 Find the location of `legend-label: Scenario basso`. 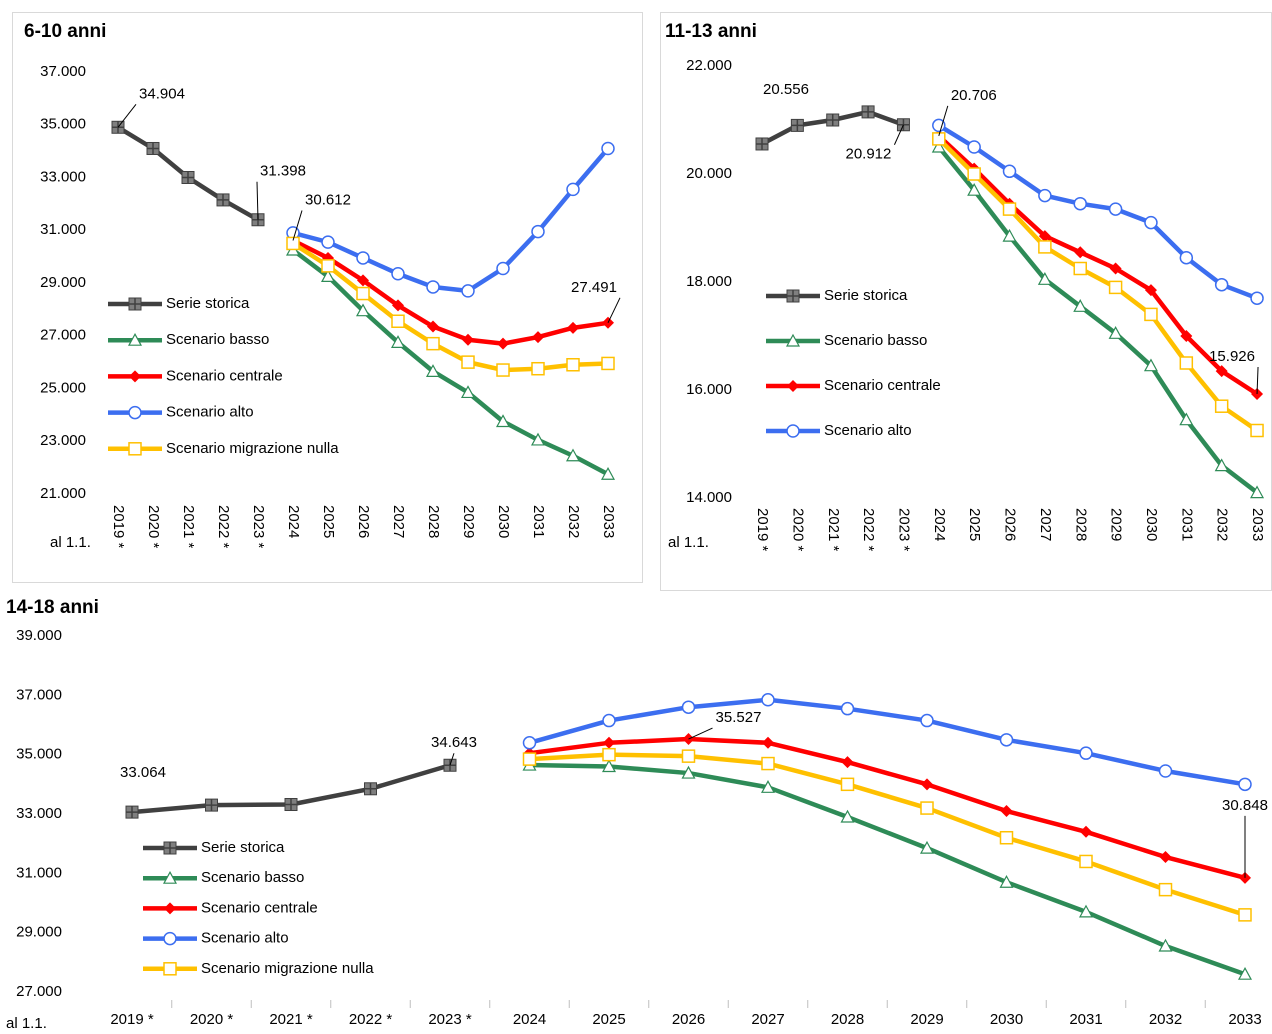

legend-label: Scenario basso is located at coordinates (252, 877).